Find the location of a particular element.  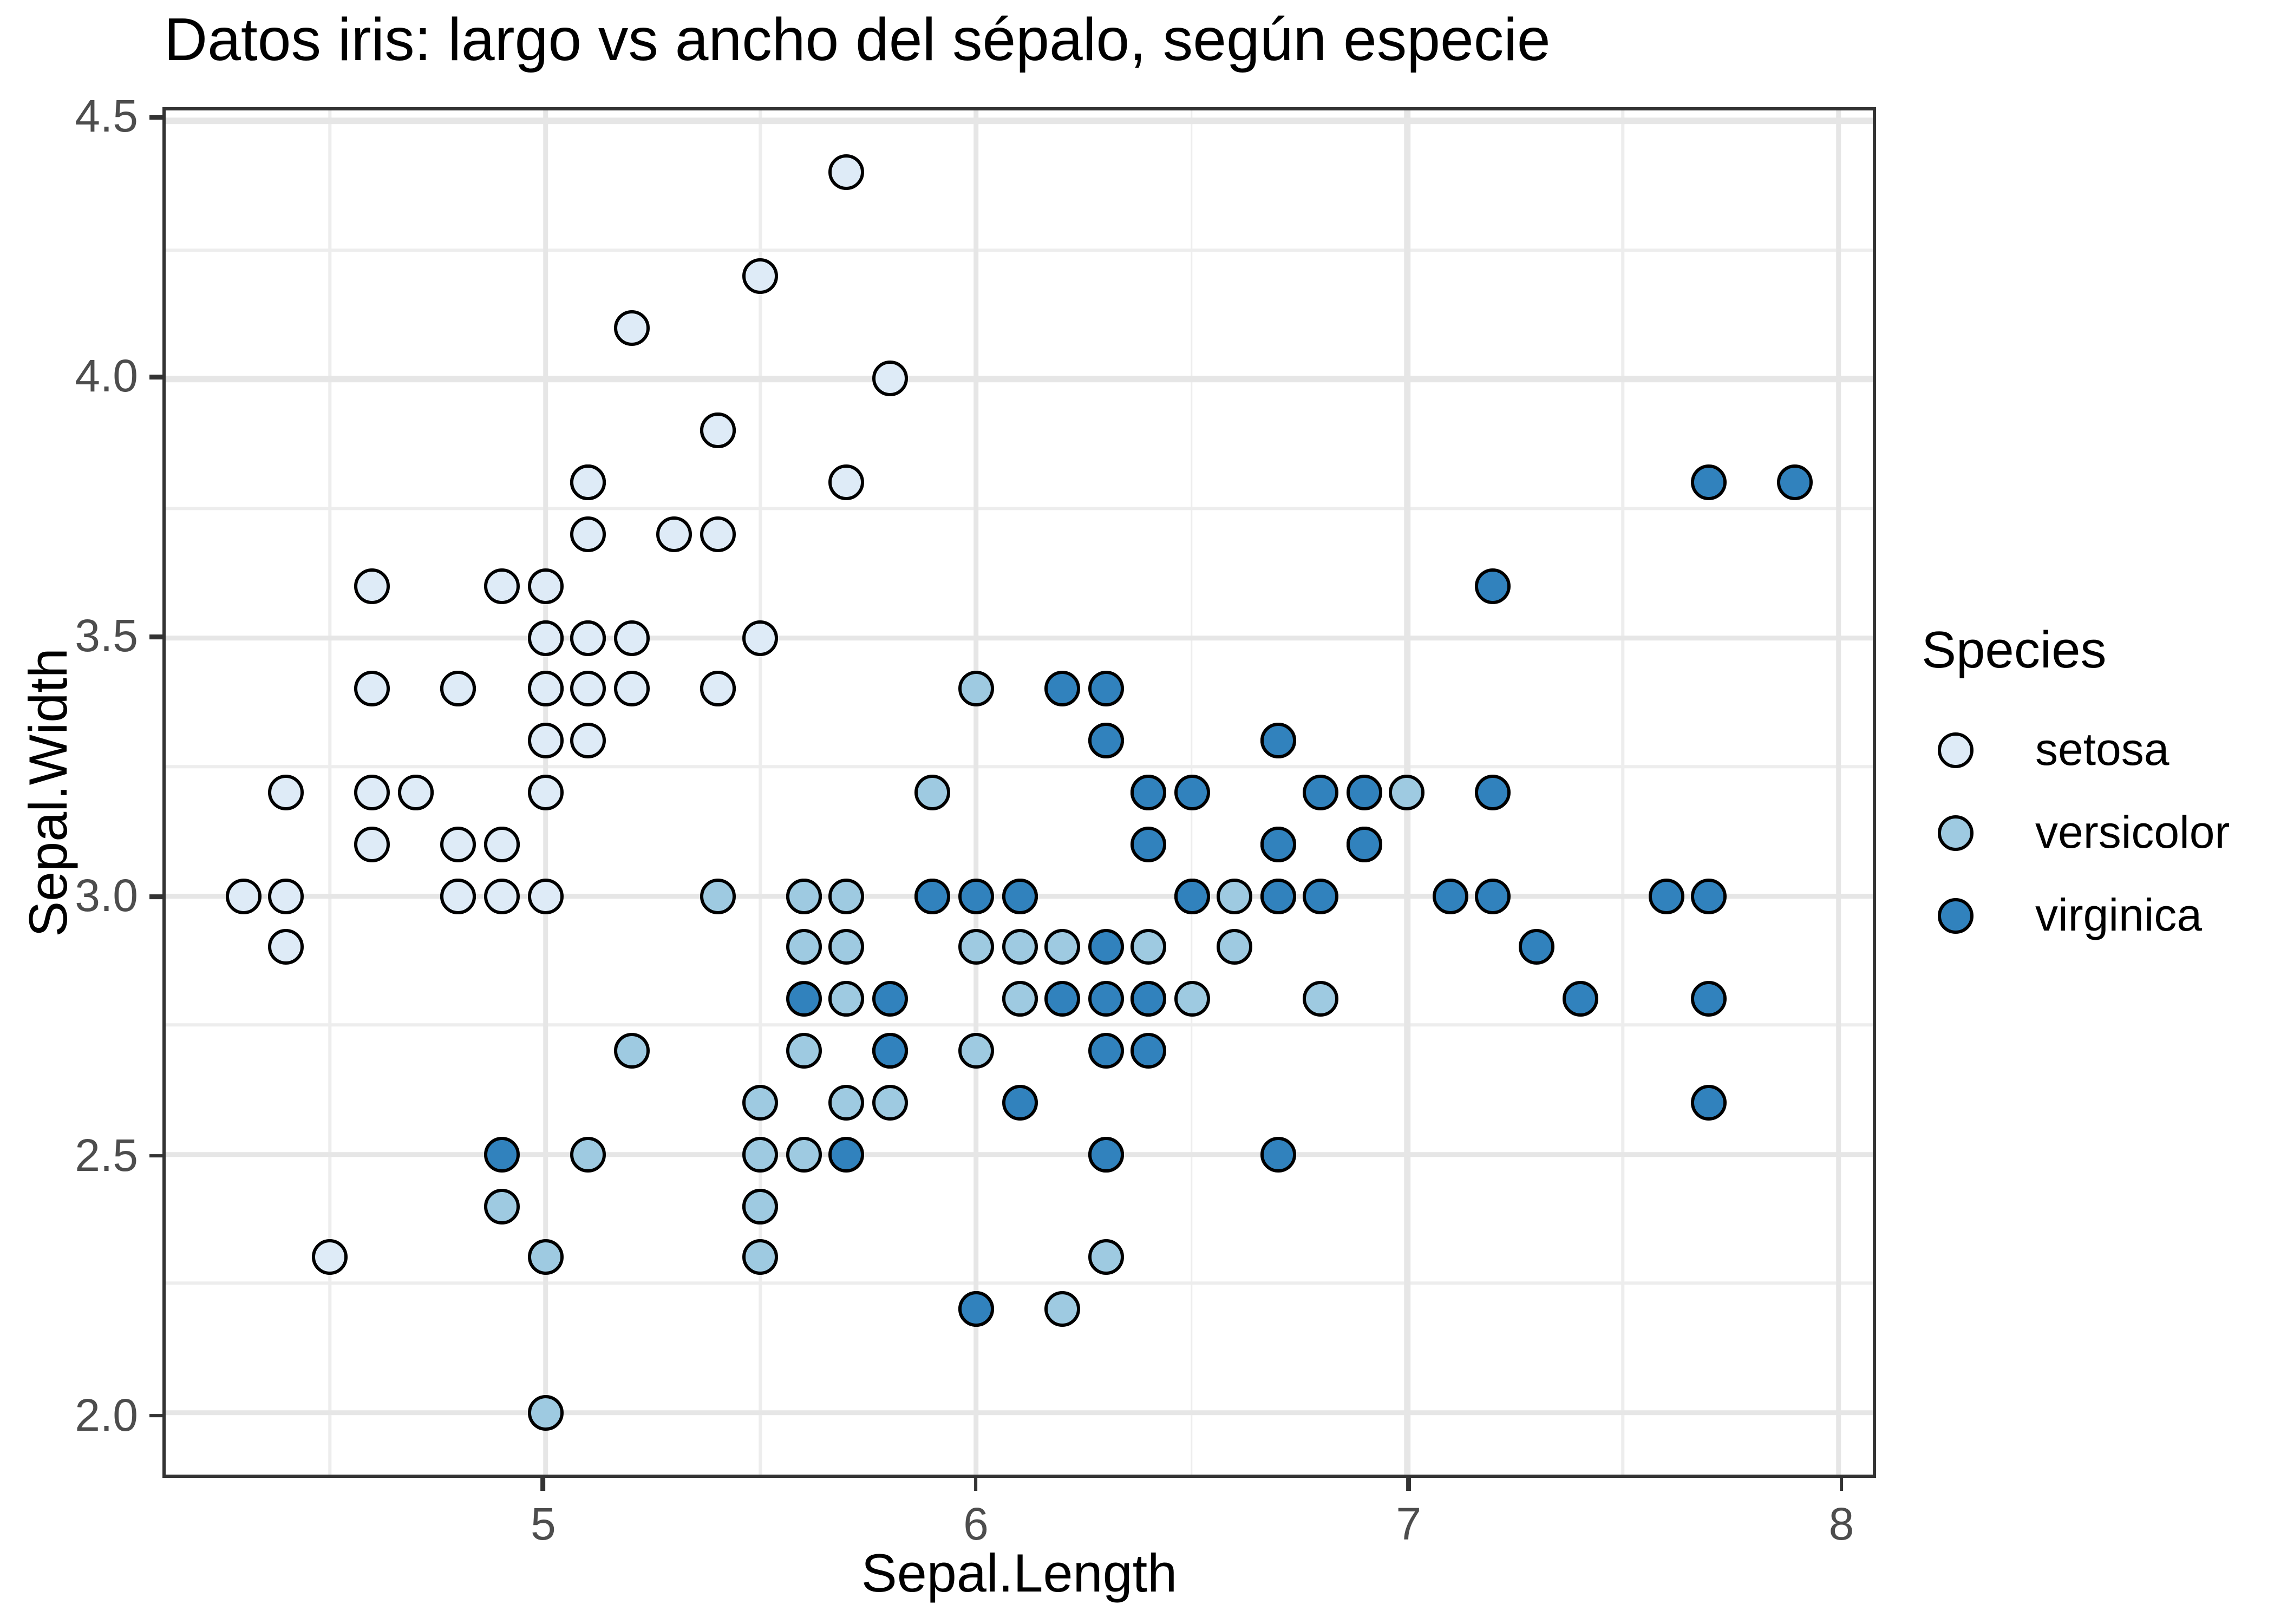

y-tick-label: 2.5 is located at coordinates (107, 1155).